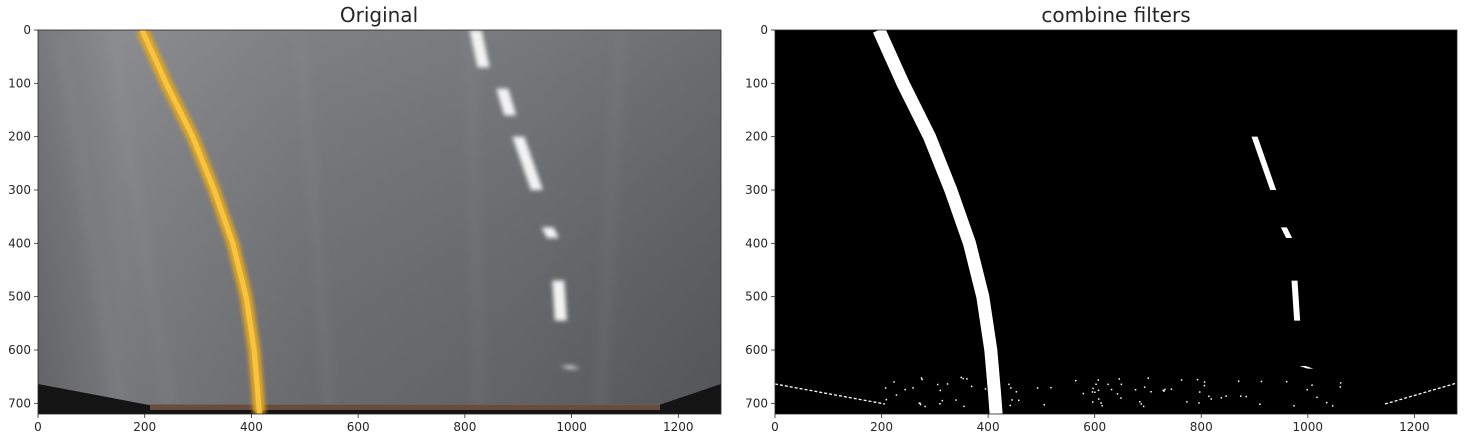  I want to click on combine-filters-xtick-label: 0, so click(775, 427).